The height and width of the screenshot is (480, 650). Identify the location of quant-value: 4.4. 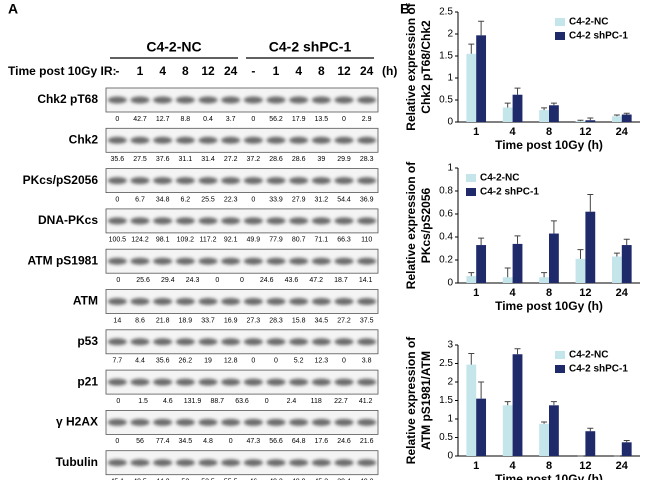
(140, 361).